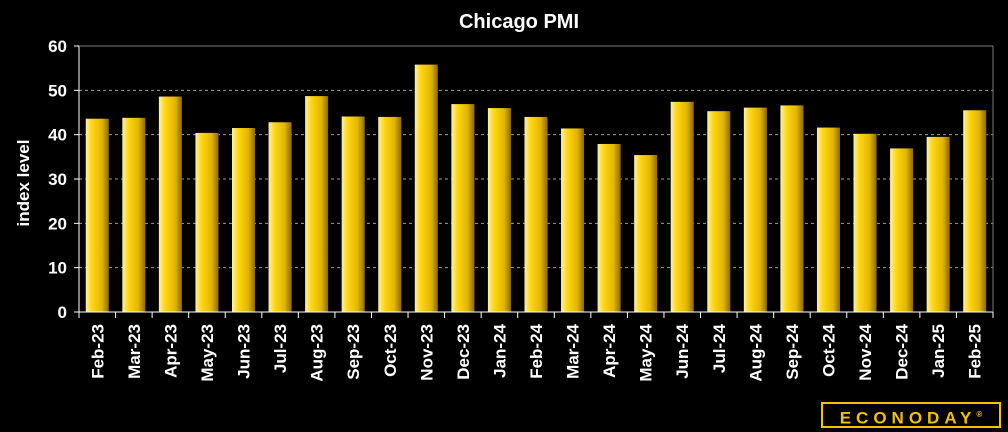 The width and height of the screenshot is (1008, 432). Describe the element at coordinates (719, 348) in the screenshot. I see `x-tick-label: Jul-24` at that location.